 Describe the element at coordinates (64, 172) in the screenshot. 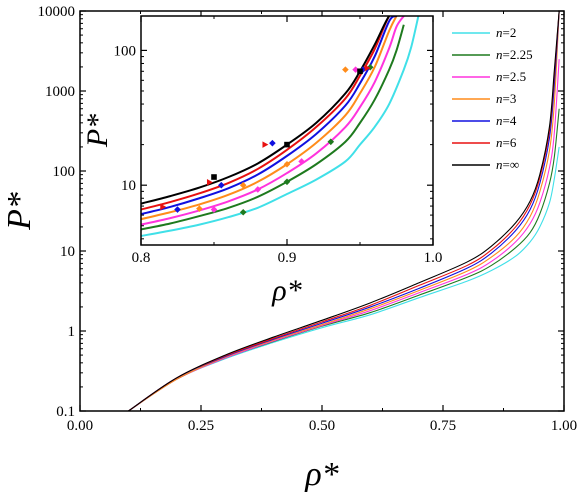

I see `main-y-tick-label-3: 100` at that location.